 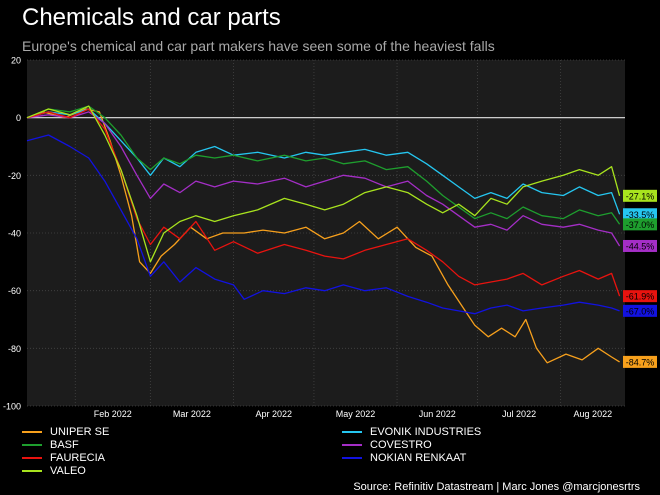 I want to click on end-value-label: -61.9%, so click(x=640, y=297).